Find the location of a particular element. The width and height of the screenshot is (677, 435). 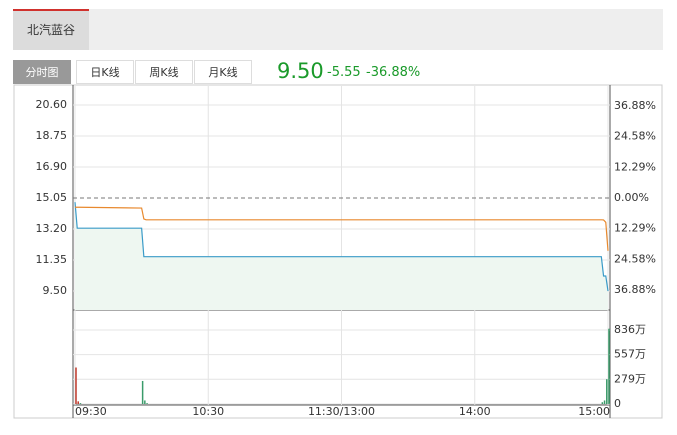

average-line is located at coordinates (342, 228).